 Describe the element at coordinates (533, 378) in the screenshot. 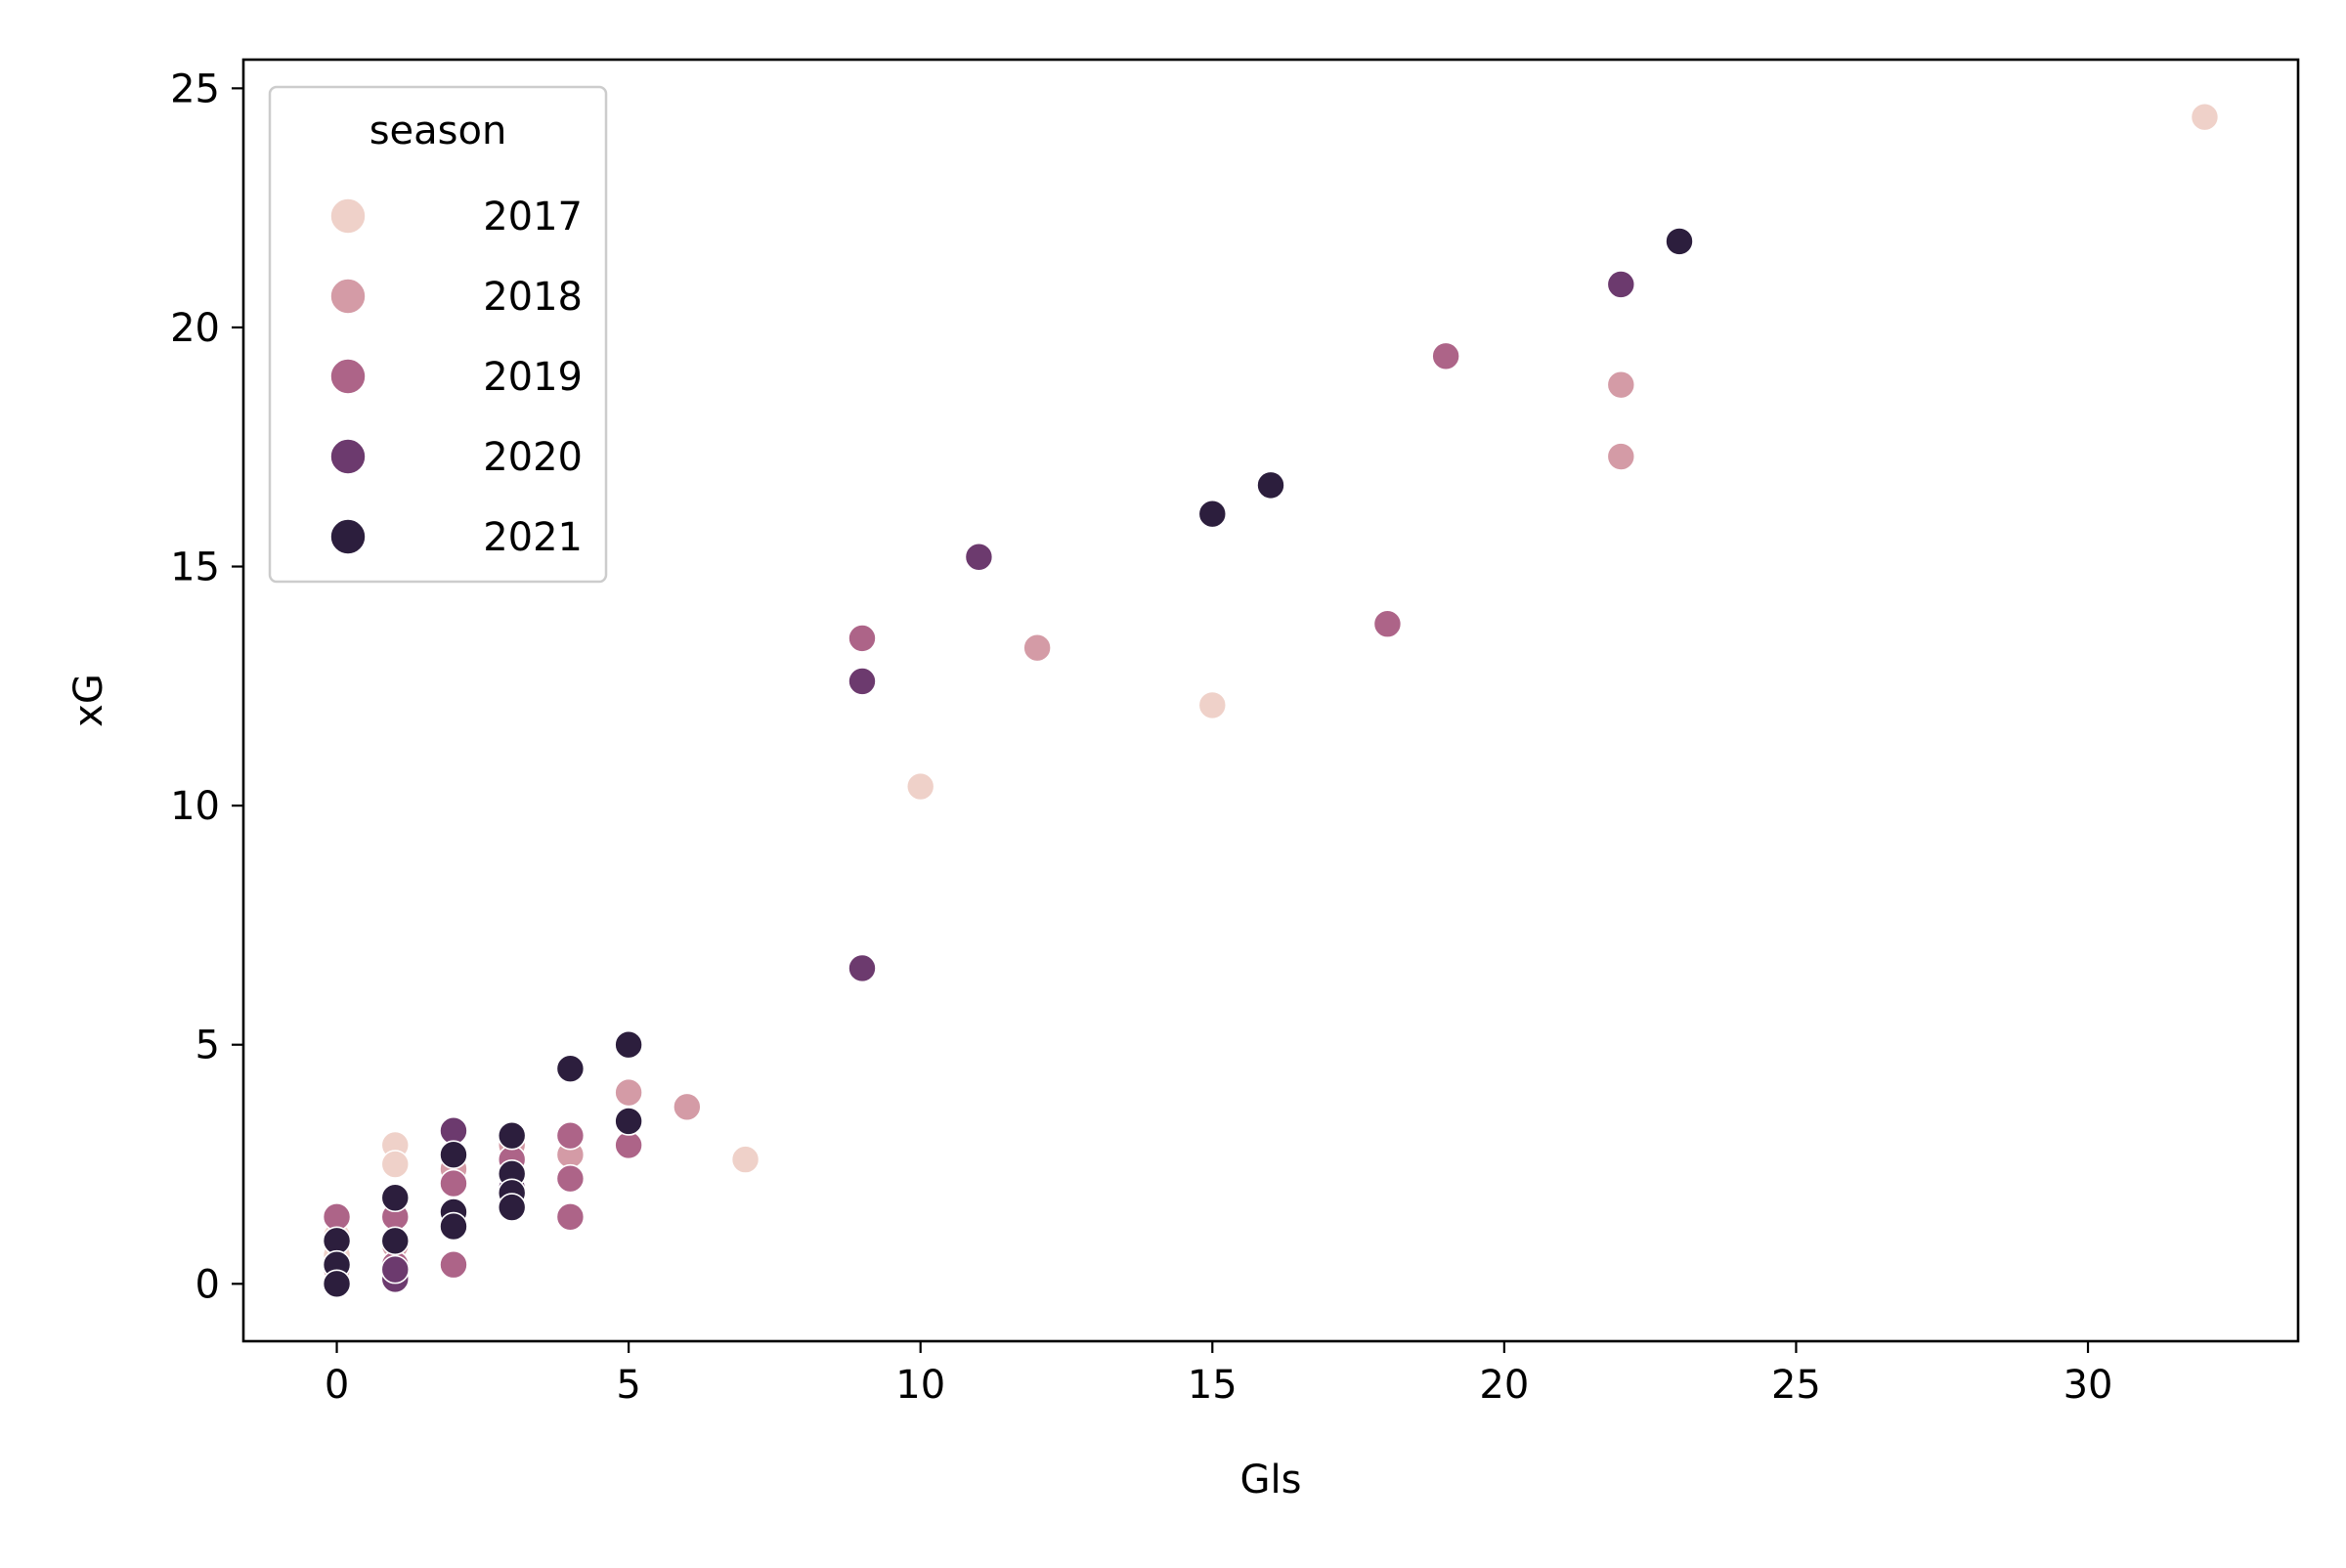

I see `legend-label-2019: 2019` at that location.